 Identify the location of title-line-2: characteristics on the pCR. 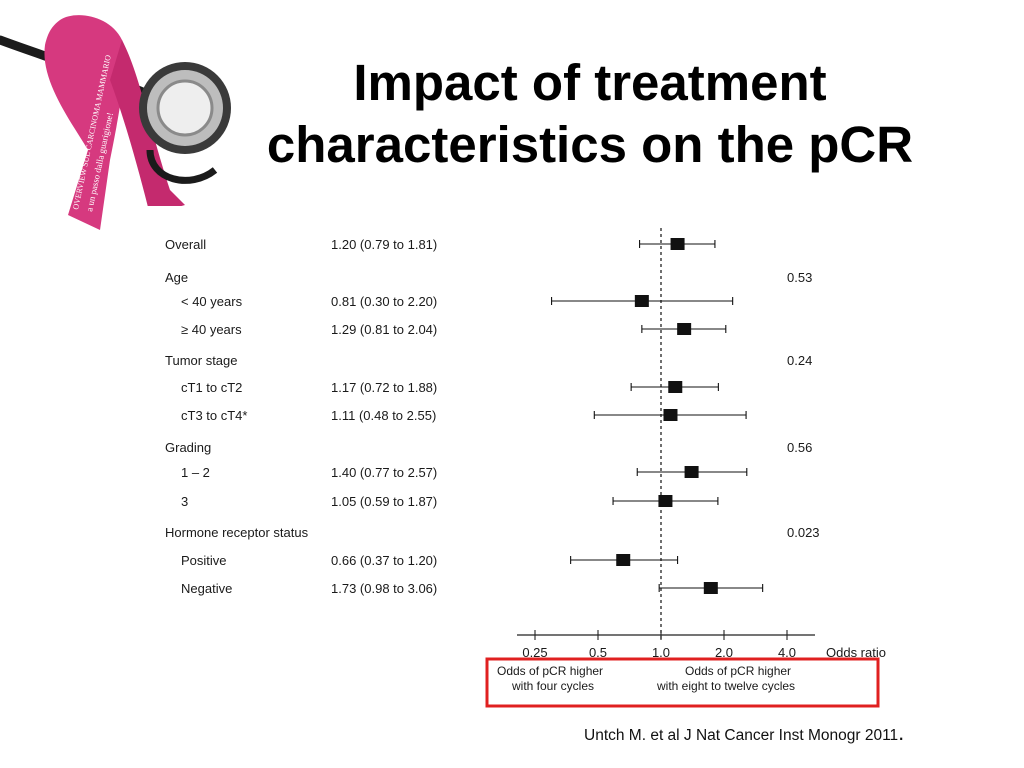
(590, 144).